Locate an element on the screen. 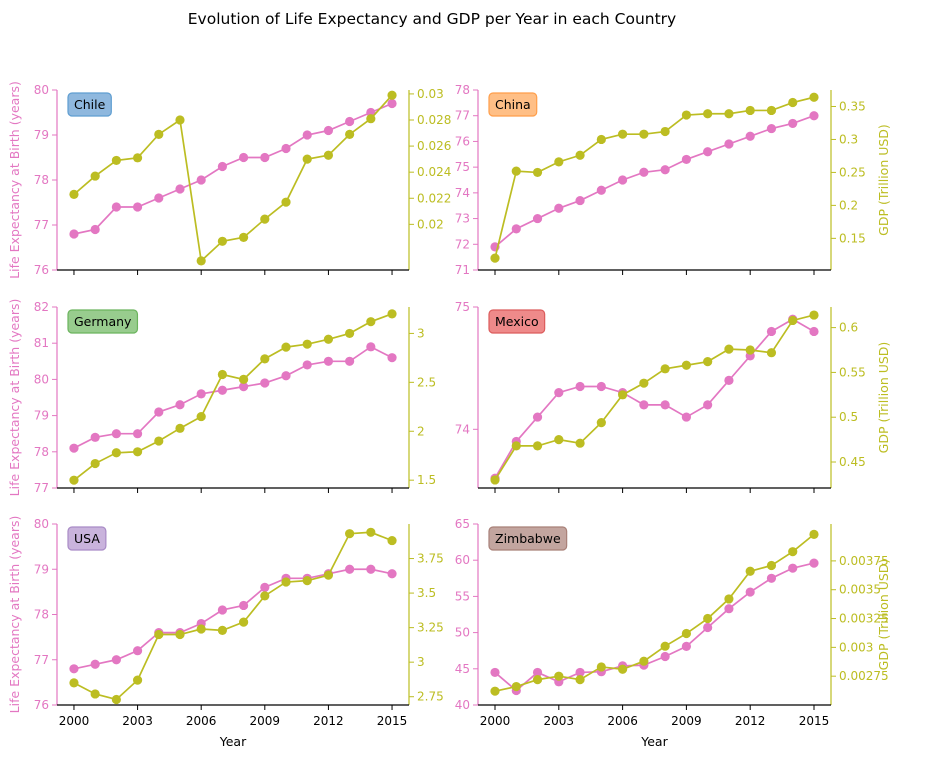 This screenshot has width=928, height=759. x-axis-label: Year is located at coordinates (654, 741).